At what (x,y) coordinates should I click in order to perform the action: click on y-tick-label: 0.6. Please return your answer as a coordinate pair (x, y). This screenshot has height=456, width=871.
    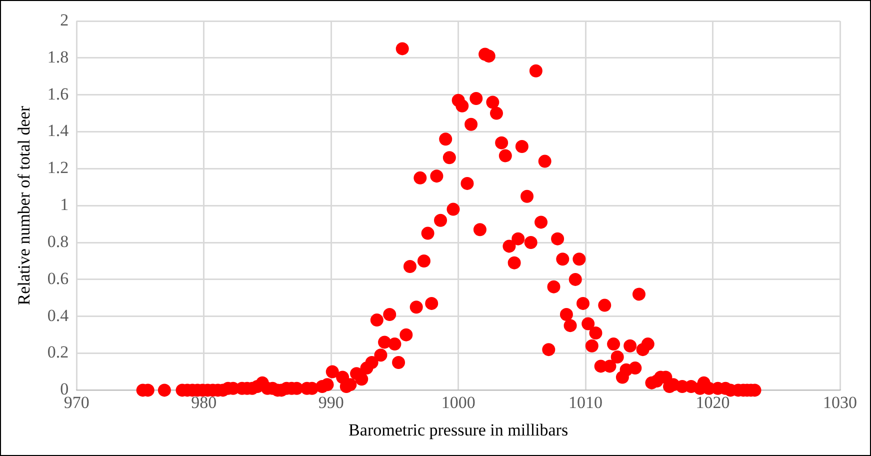
    Looking at the image, I should click on (58, 278).